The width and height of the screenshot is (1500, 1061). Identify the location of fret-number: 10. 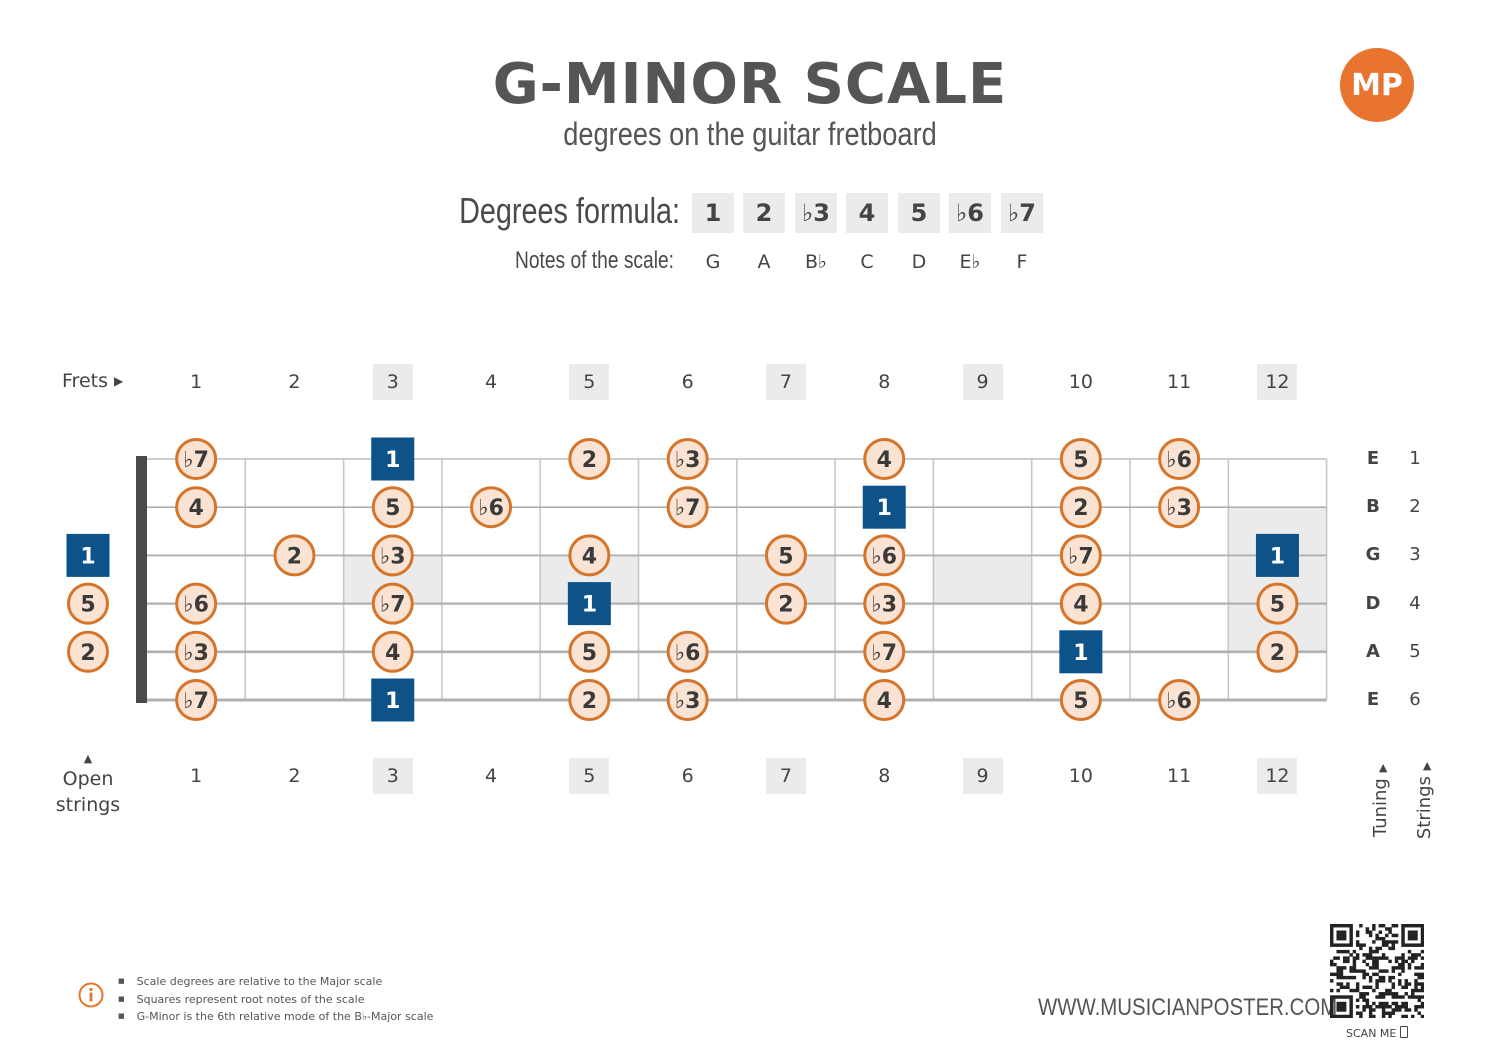
(1080, 382).